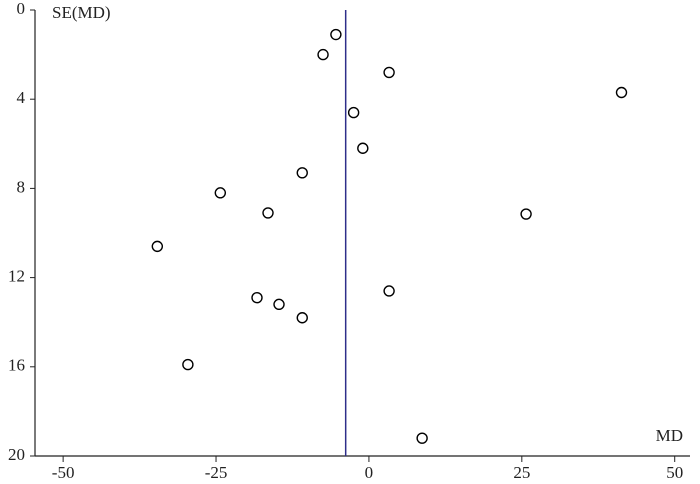 Image resolution: width=700 pixels, height=484 pixels. I want to click on x-axis-label: MD, so click(669, 435).